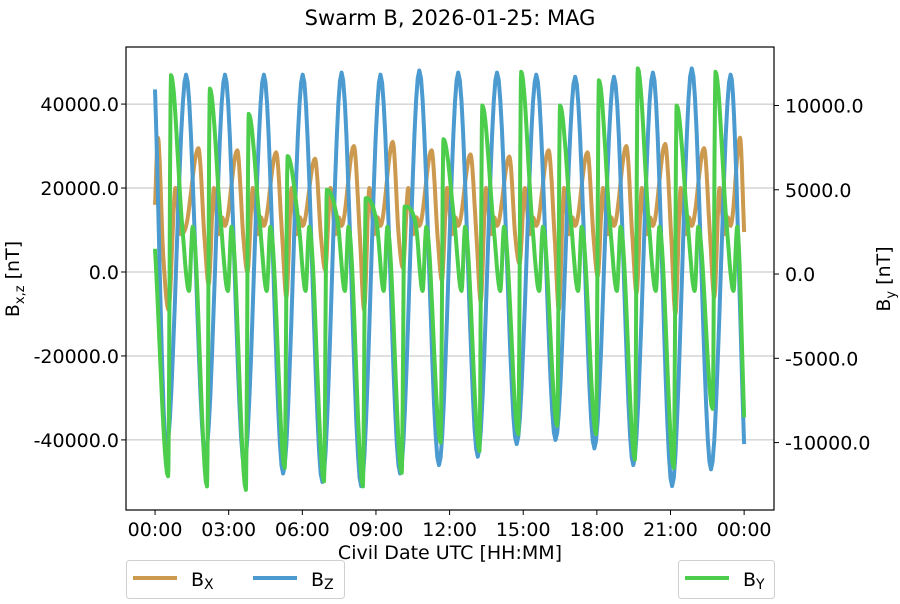 The height and width of the screenshot is (604, 900). Describe the element at coordinates (76, 441) in the screenshot. I see `left-tick-label: -40000.0` at that location.